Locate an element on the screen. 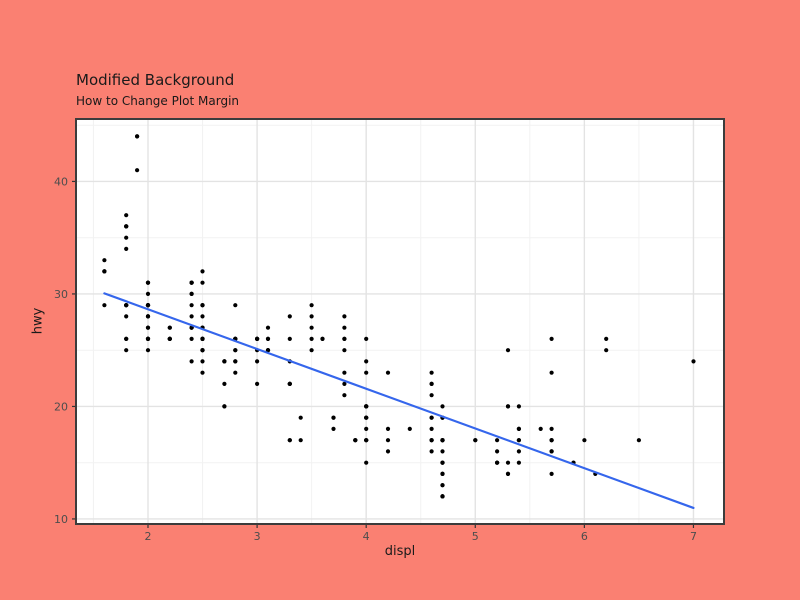  plot-title: Modified Background is located at coordinates (155, 80).